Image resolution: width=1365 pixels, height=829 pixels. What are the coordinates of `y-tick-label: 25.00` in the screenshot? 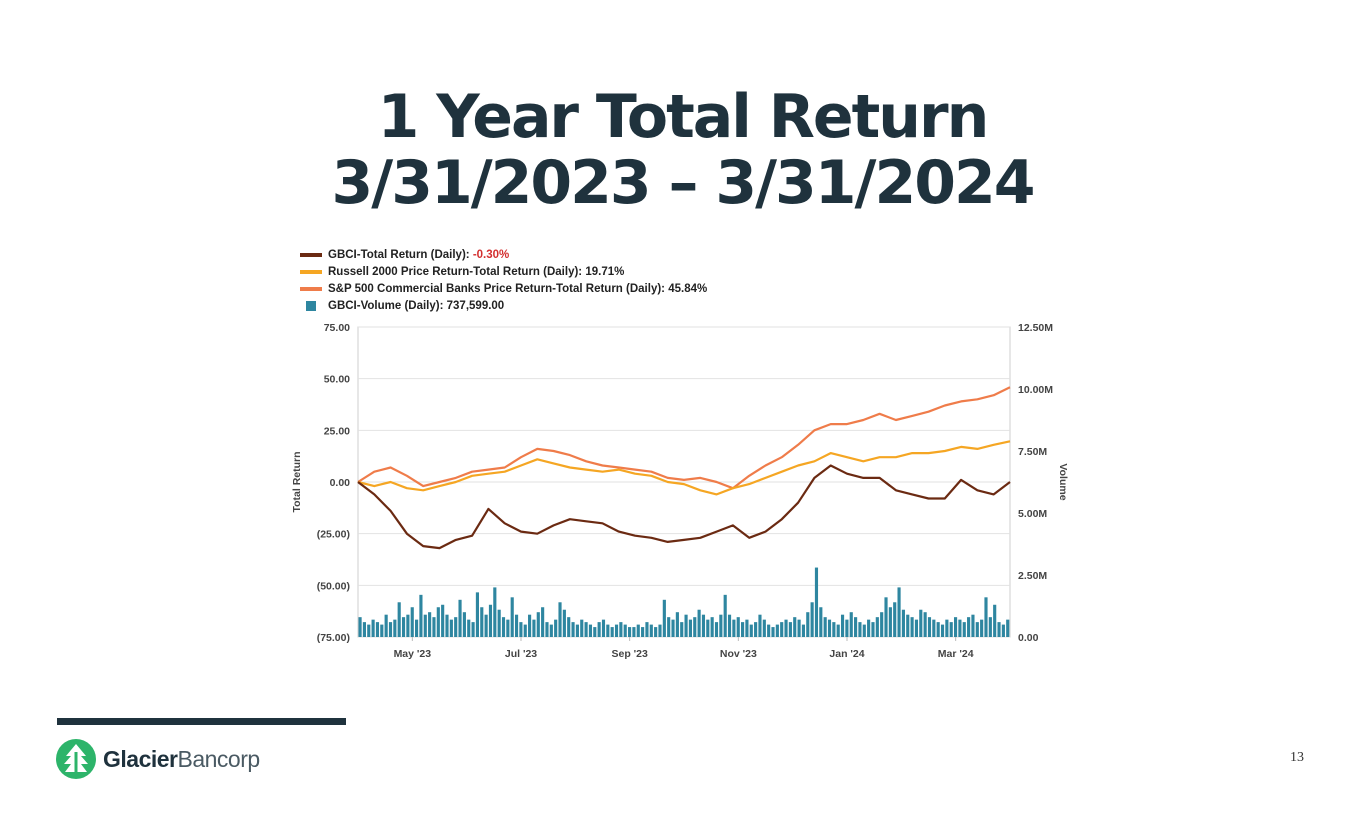 It's located at (337, 431).